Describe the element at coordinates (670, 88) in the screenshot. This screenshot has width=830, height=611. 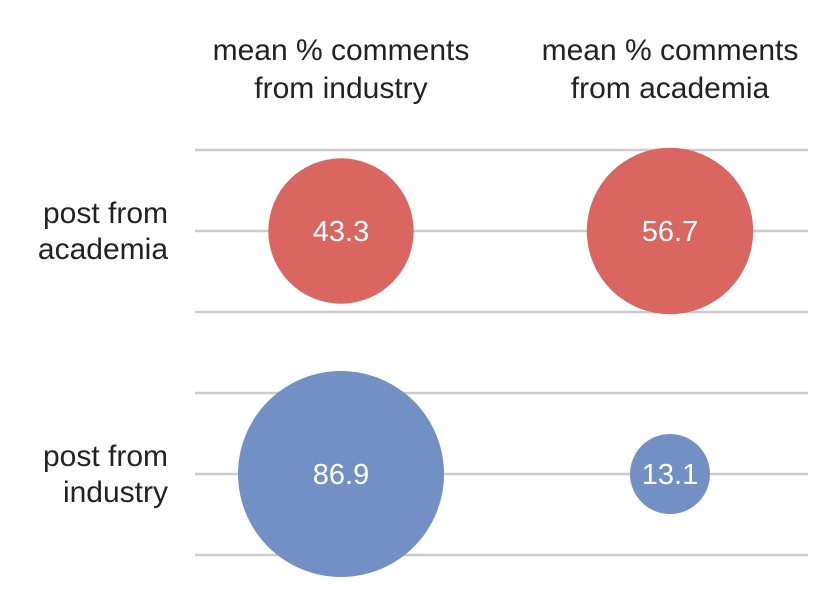
I see `column-header-2-line-2: from academia` at that location.